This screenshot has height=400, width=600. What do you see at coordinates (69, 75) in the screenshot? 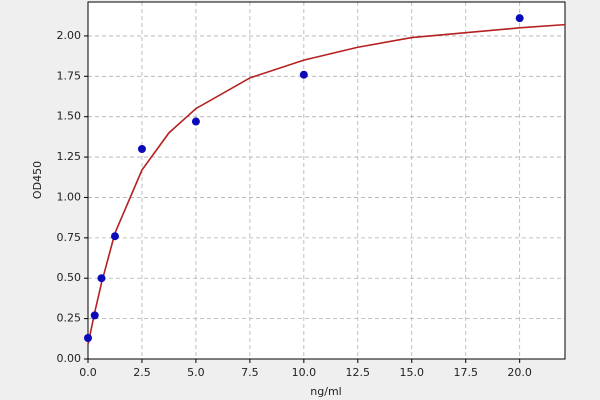
I see `y-tick-label: 1.75` at bounding box center [69, 75].